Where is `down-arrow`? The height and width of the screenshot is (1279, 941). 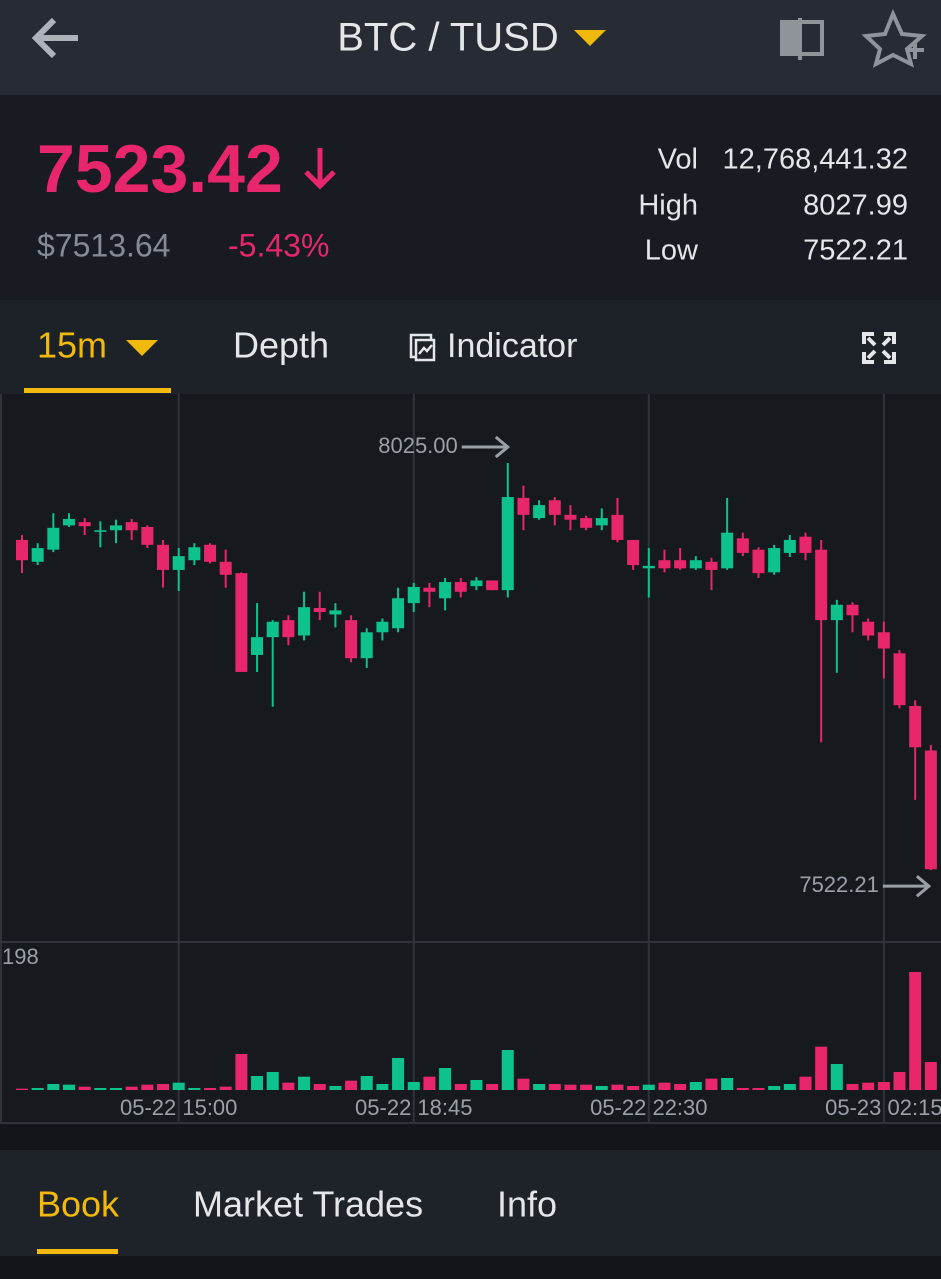
down-arrow is located at coordinates (320, 169).